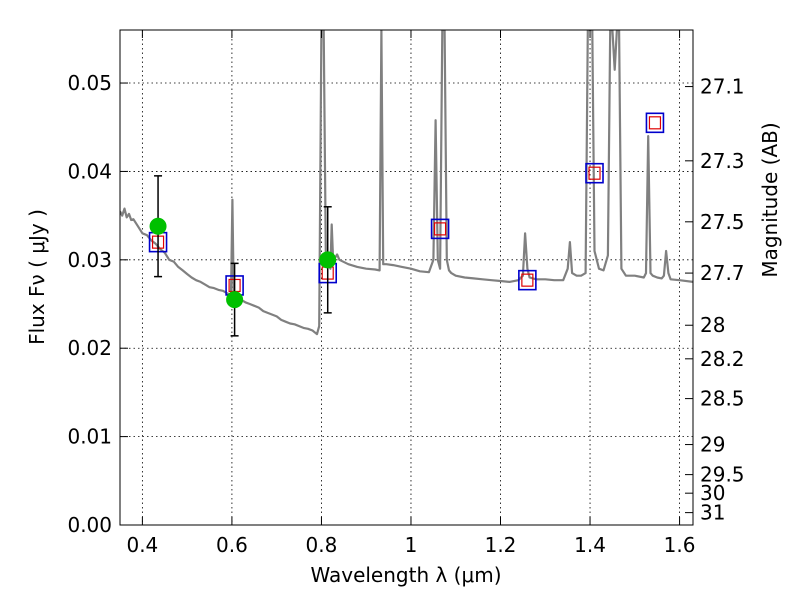 The image size is (800, 600). Describe the element at coordinates (501, 545) in the screenshot. I see `x-tick-label: 1.2` at that location.